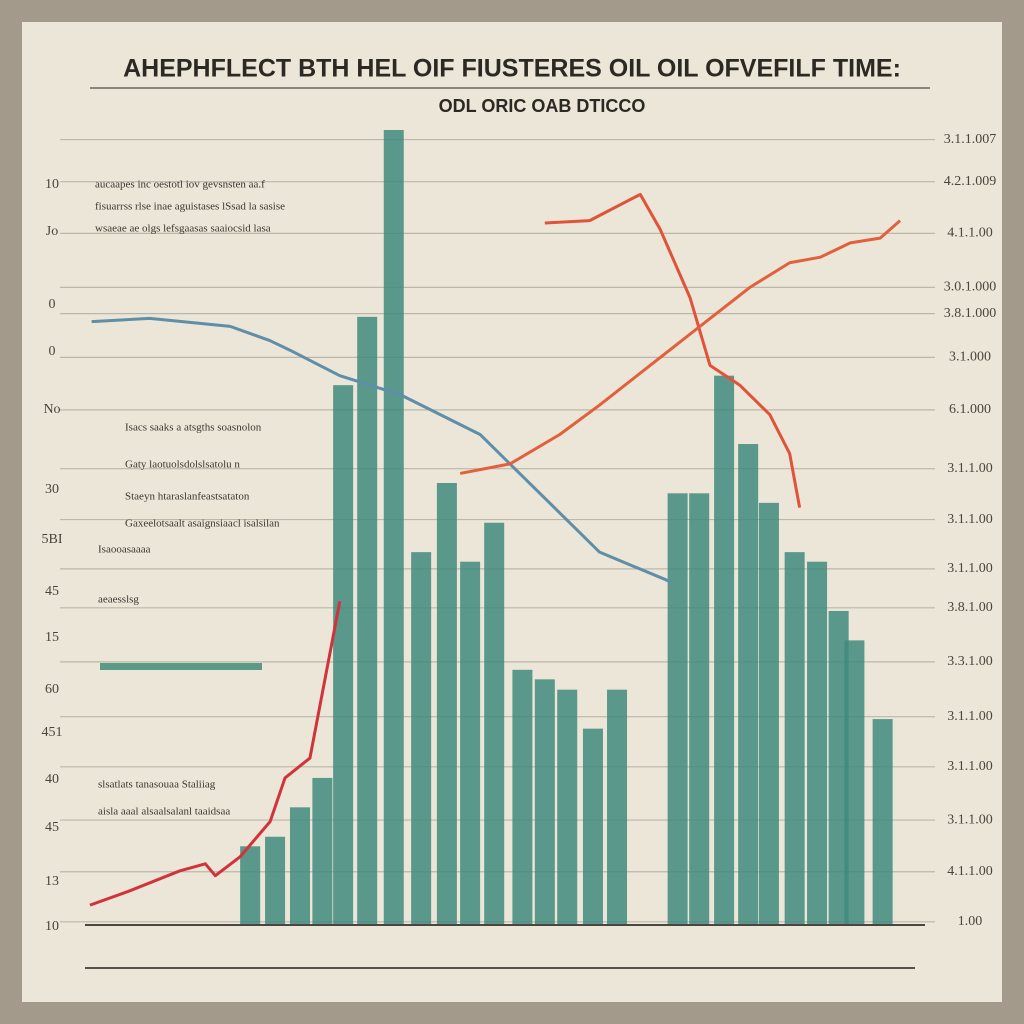 The width and height of the screenshot is (1024, 1024). What do you see at coordinates (542, 106) in the screenshot?
I see `chart-subtitle: ODL ORIC OAB DTICCO` at bounding box center [542, 106].